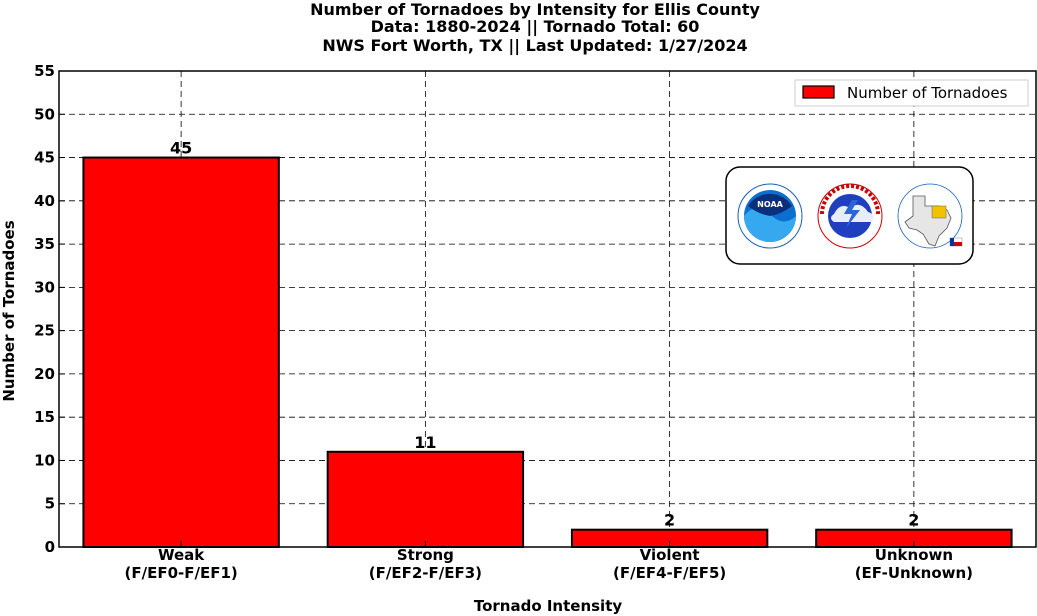 The height and width of the screenshot is (616, 1037). I want to click on x-axis-label: Tornado Intensity, so click(548, 606).